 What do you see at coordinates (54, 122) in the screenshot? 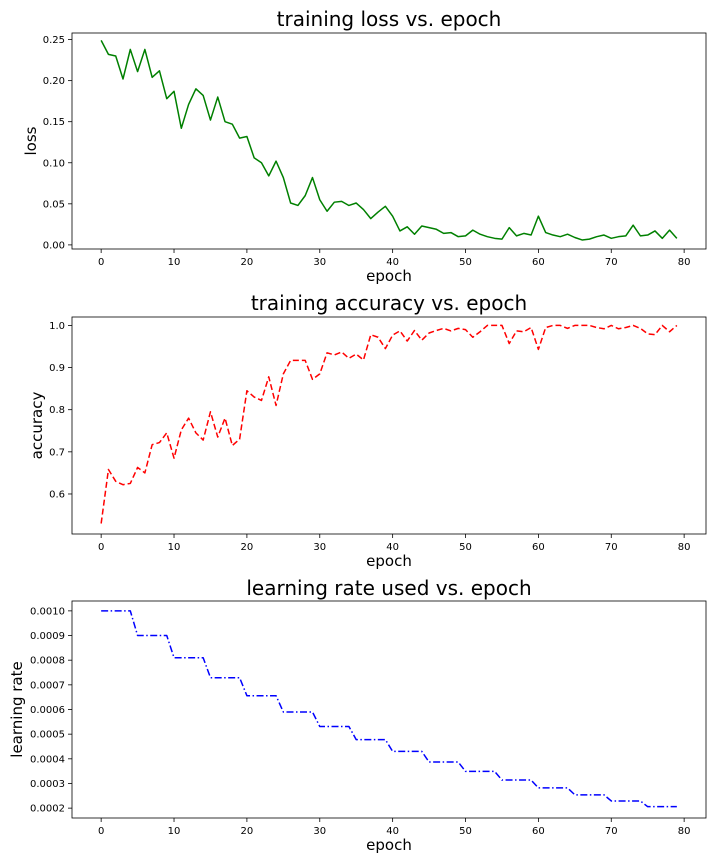
I see `y-tick-label: 0.15` at bounding box center [54, 122].